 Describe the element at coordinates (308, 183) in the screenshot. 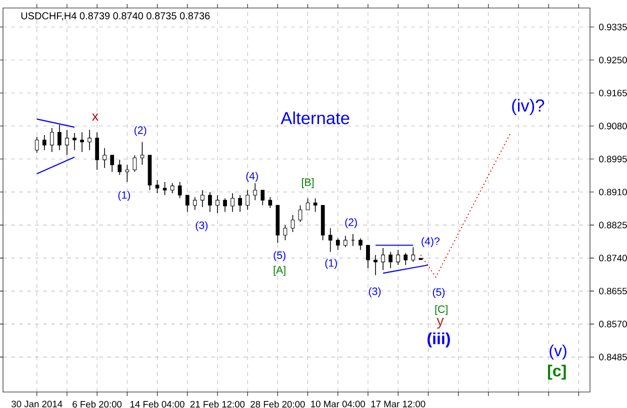

I see `annotation: [B]` at that location.